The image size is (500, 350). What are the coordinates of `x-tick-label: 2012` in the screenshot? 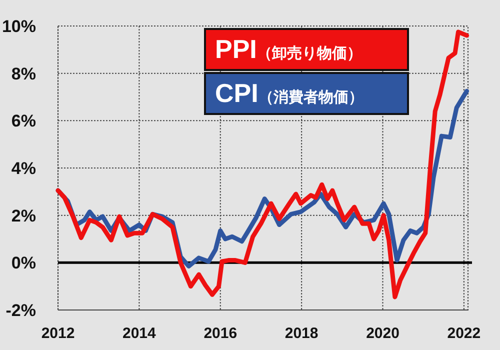 It's located at (58, 333).